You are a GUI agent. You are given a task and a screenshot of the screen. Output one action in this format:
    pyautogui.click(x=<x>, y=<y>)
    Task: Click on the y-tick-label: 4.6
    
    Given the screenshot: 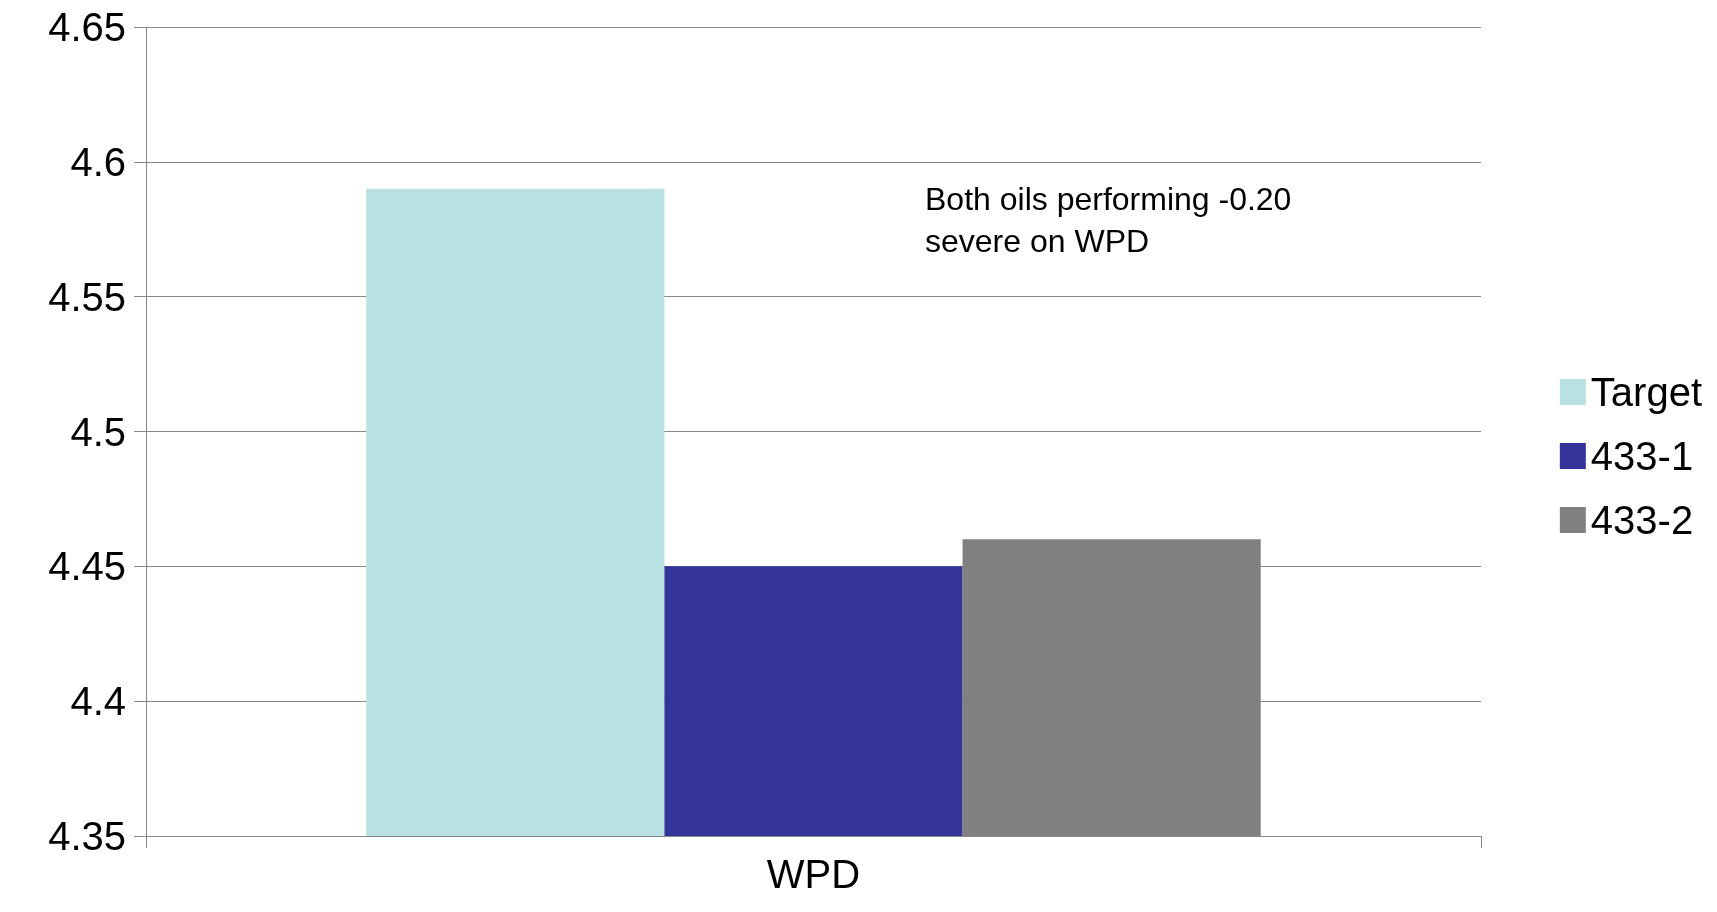 What is the action you would take?
    pyautogui.click(x=98, y=161)
    